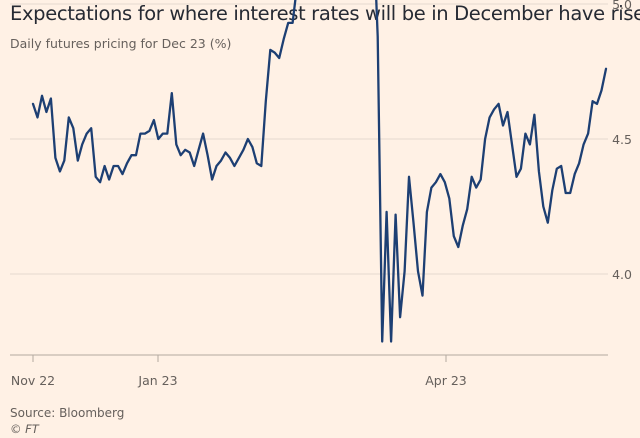 The image size is (640, 438). What do you see at coordinates (121, 43) in the screenshot?
I see `chart-subtitle: Daily futures pricing for Dec 23 (%)` at bounding box center [121, 43].